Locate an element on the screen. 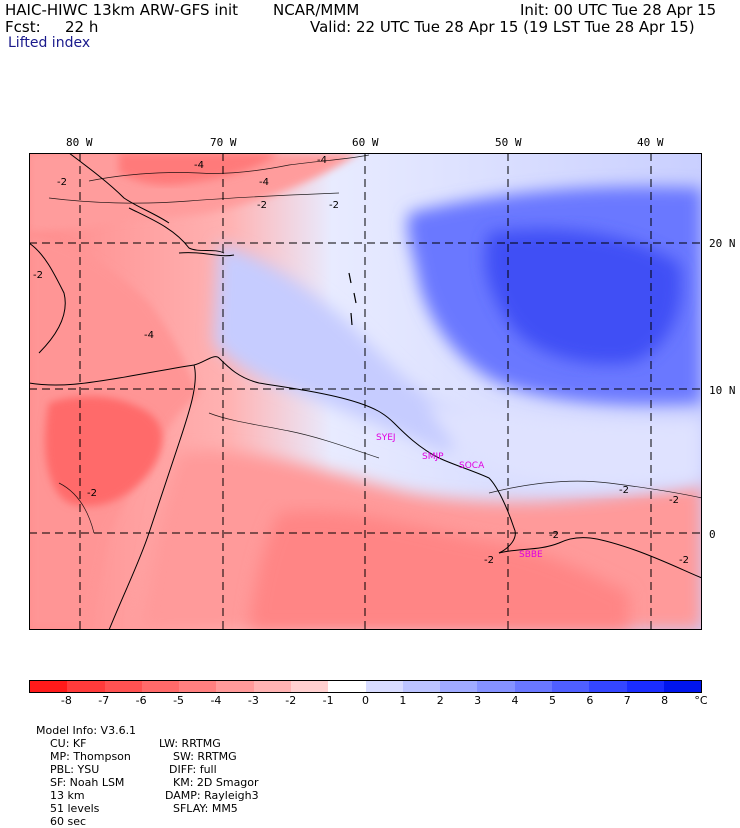 The height and width of the screenshot is (828, 740). colorbar-tick-label: 4 is located at coordinates (515, 700).